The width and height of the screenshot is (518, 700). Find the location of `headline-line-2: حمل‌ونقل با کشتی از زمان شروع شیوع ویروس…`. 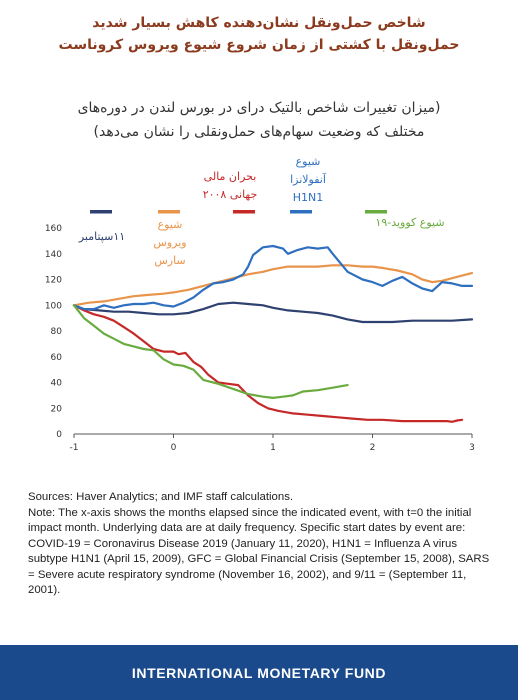

headline-line-2: حمل‌ونقل با کشتی از زمان شروع شیوع ویروس… is located at coordinates (259, 45).